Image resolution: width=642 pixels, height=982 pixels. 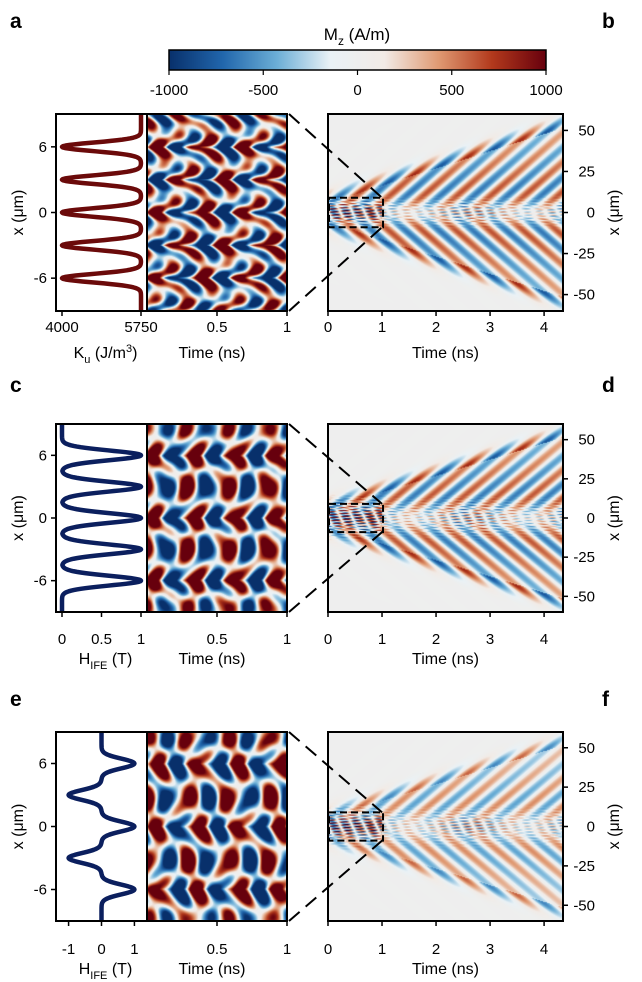 What do you see at coordinates (16, 385) in the screenshot?
I see `panel-letter-c: c` at bounding box center [16, 385].